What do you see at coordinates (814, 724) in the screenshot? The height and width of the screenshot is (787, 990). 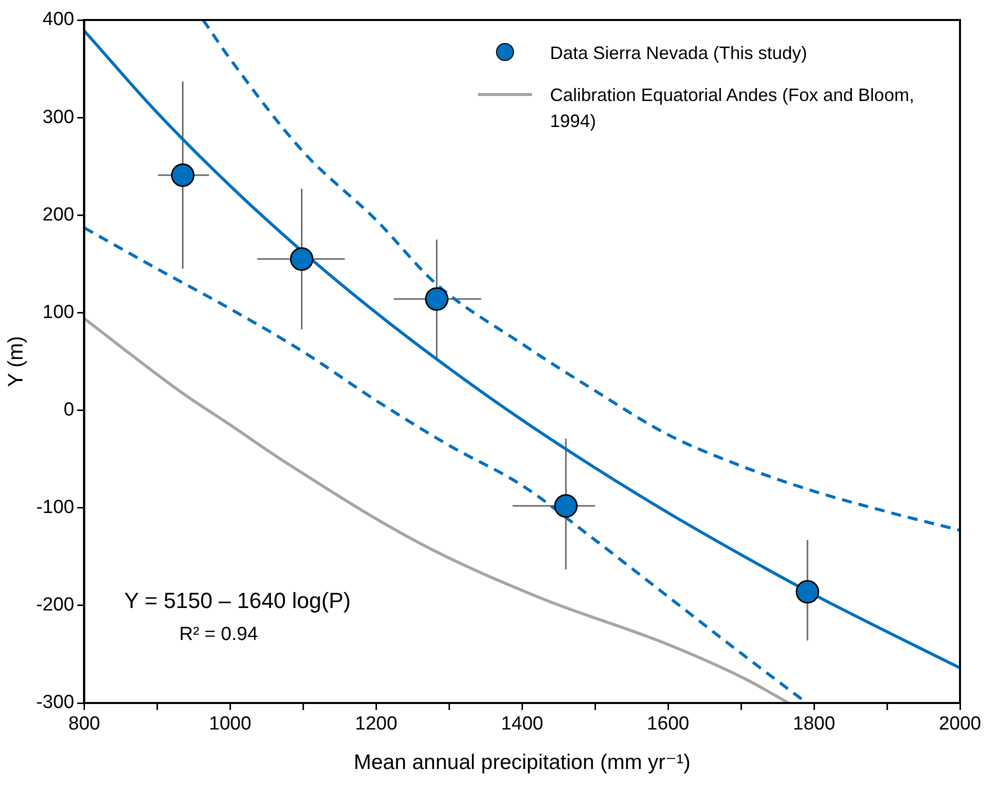 I see `x-tick-label: 1800` at bounding box center [814, 724].